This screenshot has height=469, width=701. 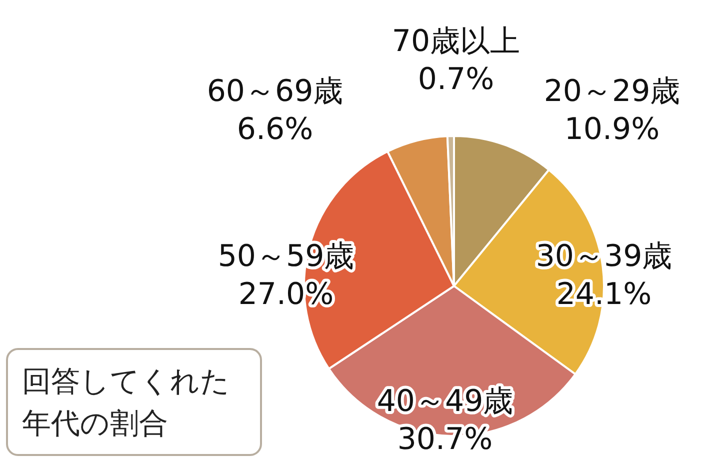 I want to click on data-label: 30.7%, so click(x=445, y=439).